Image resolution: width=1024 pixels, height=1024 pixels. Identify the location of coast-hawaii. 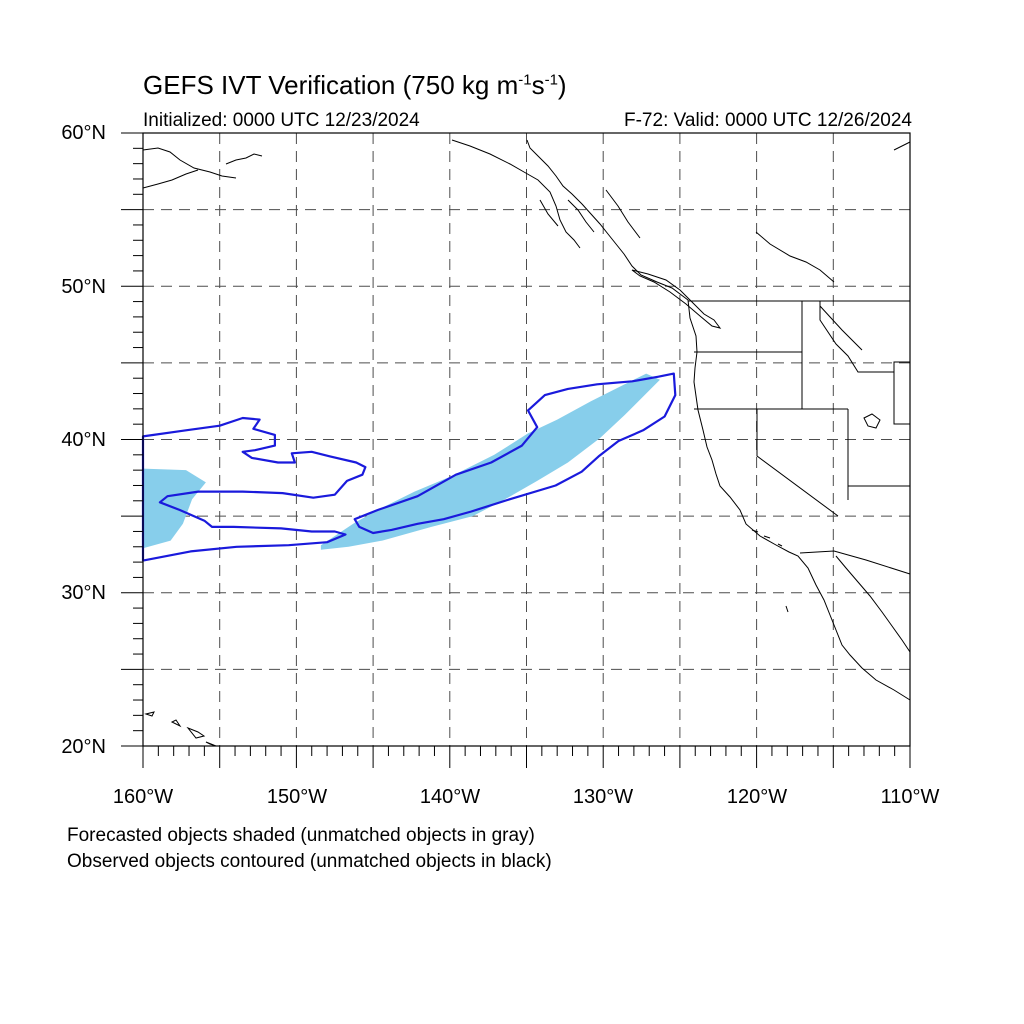
(180, 729).